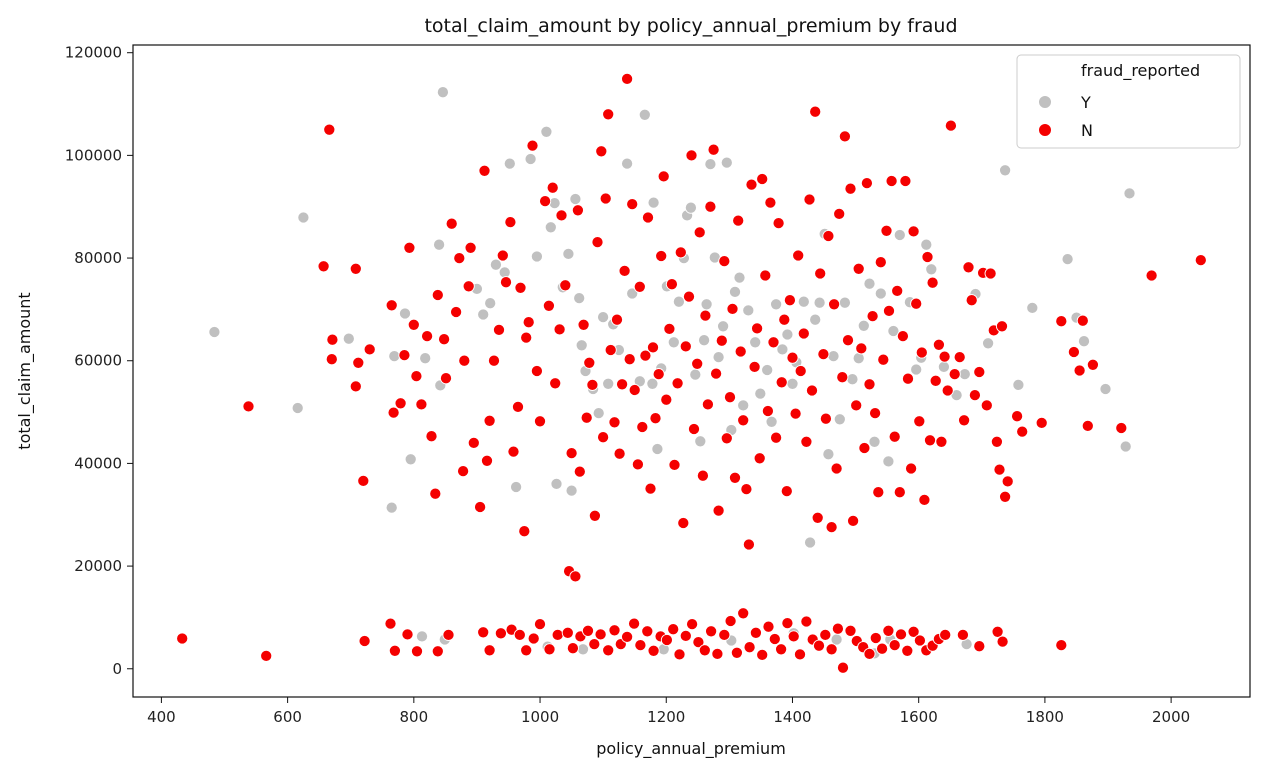 This screenshot has height=773, width=1263. What do you see at coordinates (691, 749) in the screenshot?
I see `x-axis-label: policy_annual_premium` at bounding box center [691, 749].